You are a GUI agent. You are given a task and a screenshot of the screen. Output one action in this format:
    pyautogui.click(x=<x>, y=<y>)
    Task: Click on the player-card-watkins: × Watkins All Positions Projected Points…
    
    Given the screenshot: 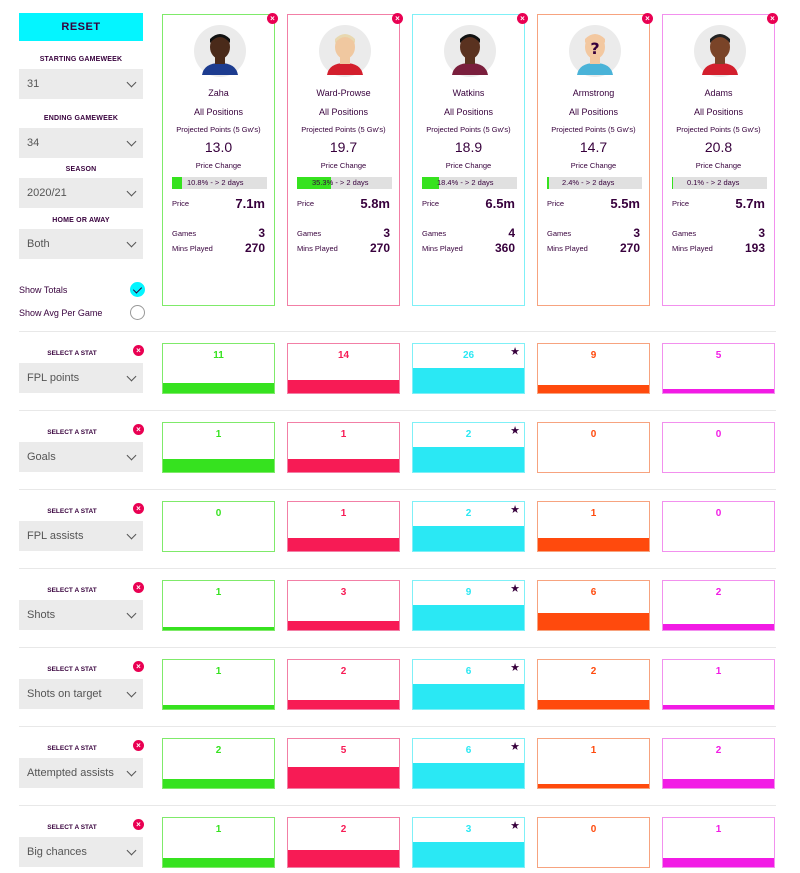 What is the action you would take?
    pyautogui.click(x=470, y=159)
    